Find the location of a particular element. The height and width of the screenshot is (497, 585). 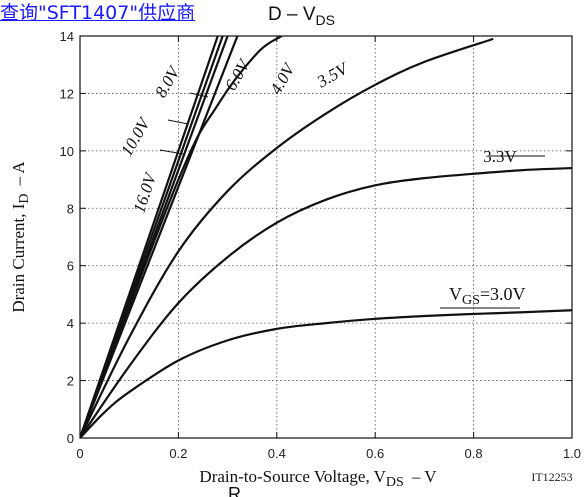

label-vgs-sub: GS is located at coordinates (471, 300).